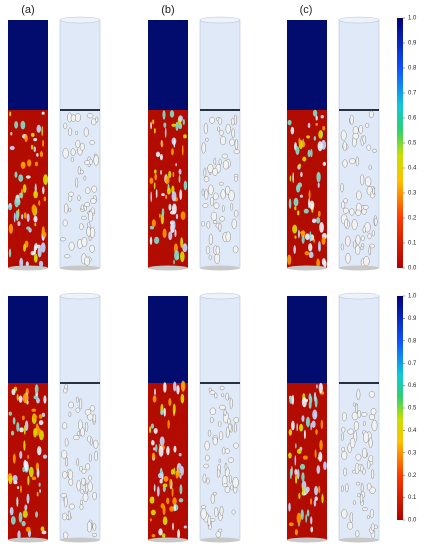 The image size is (434, 550). I want to click on cylinder-top, so click(220, 20).